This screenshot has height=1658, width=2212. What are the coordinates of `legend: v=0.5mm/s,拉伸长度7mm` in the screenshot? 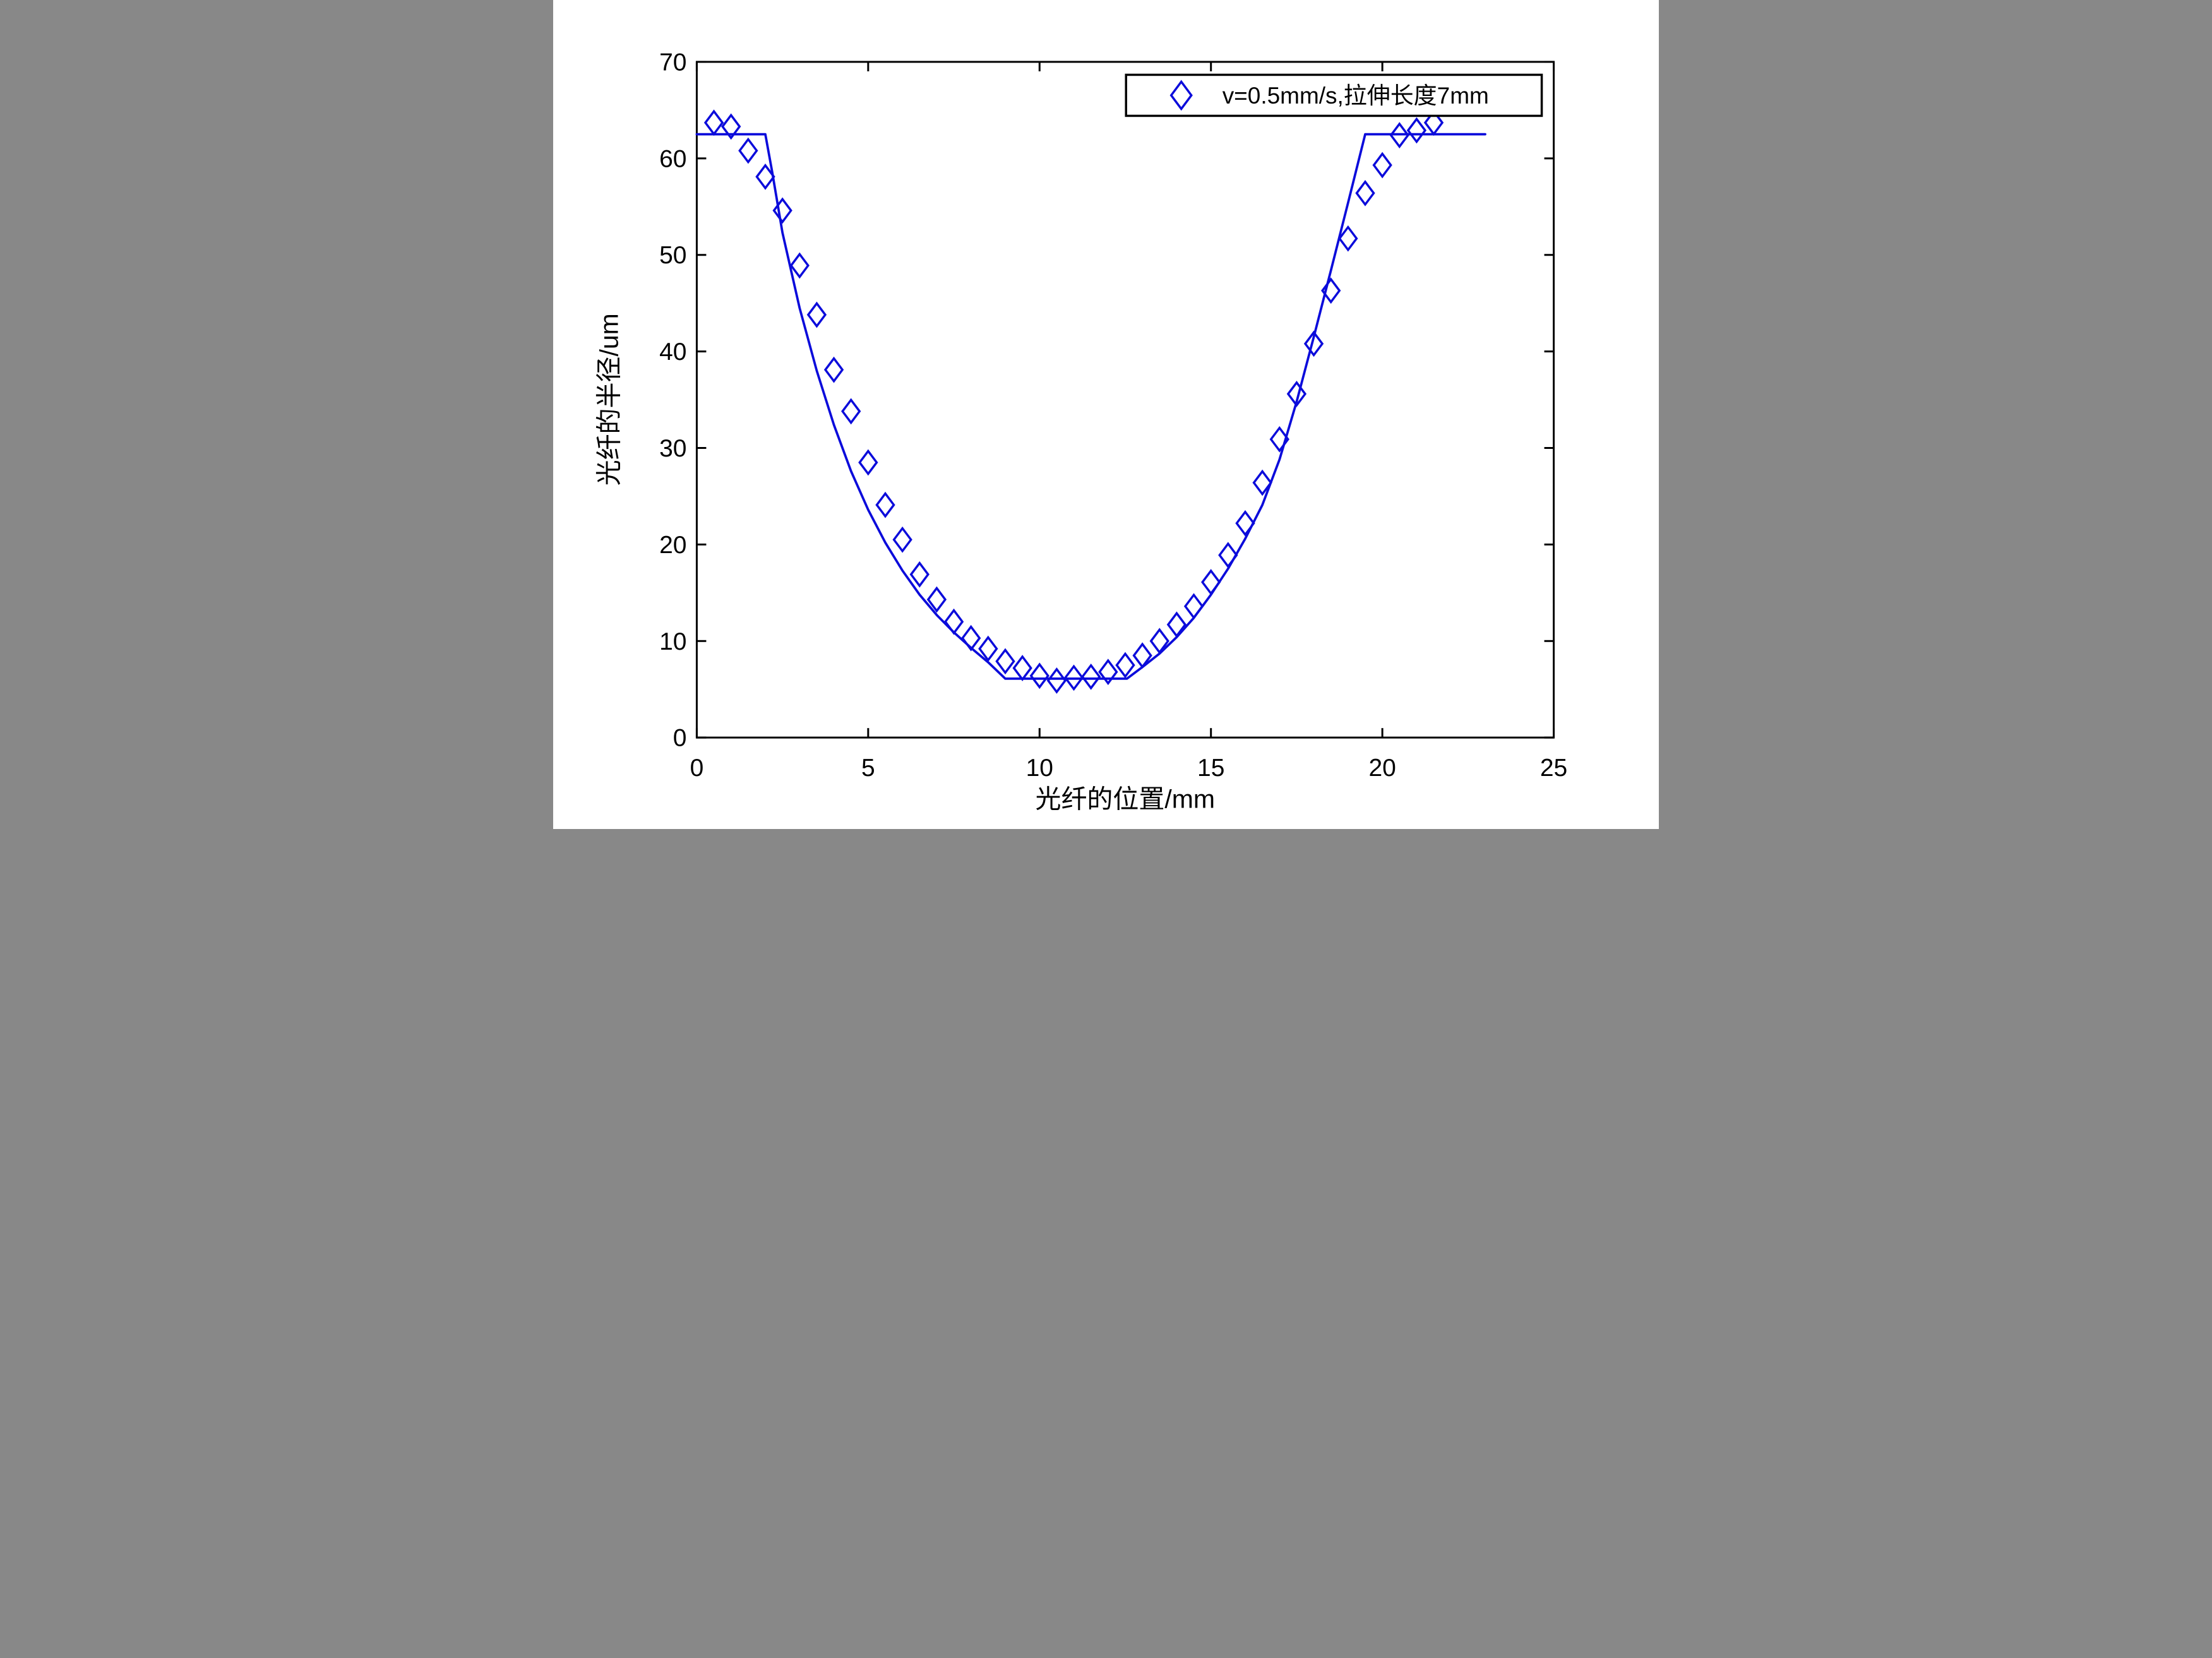 It's located at (1334, 95).